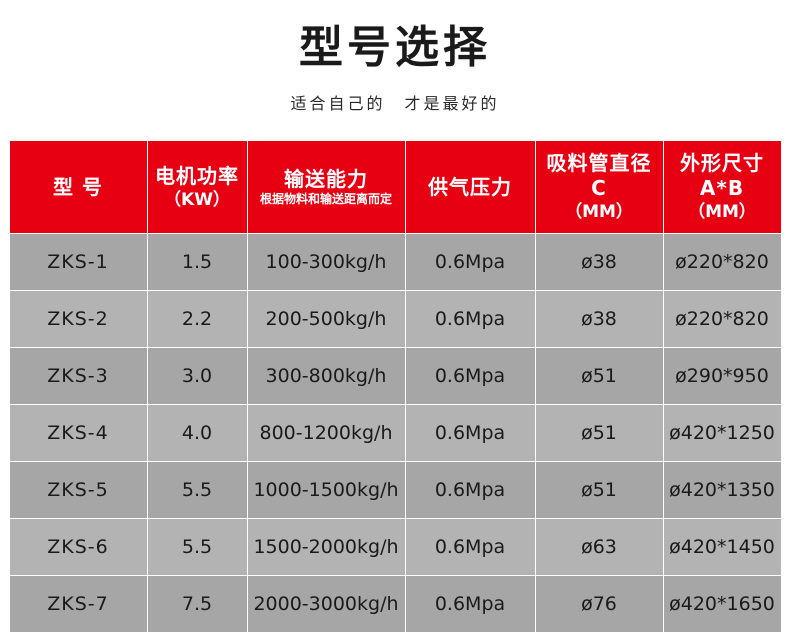  Describe the element at coordinates (326, 179) in the screenshot. I see `column-header-capacity-text: 输送能力` at that location.